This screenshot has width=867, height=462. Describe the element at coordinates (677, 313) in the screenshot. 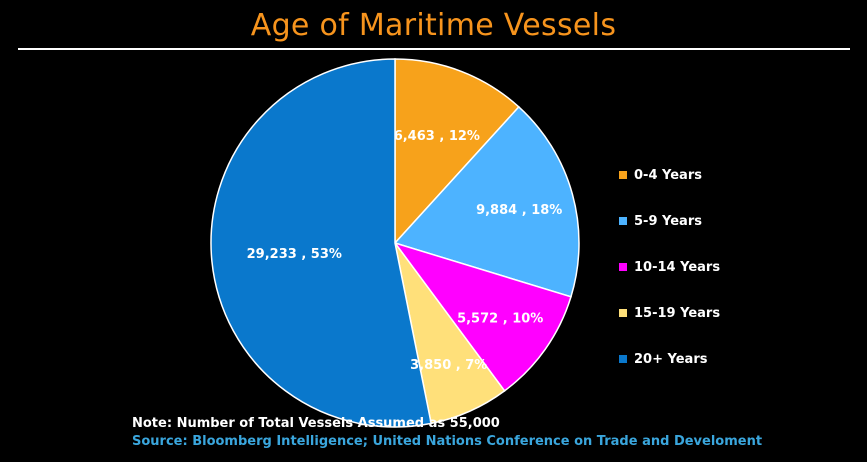

I see `legend-label: 15-19 Years` at that location.